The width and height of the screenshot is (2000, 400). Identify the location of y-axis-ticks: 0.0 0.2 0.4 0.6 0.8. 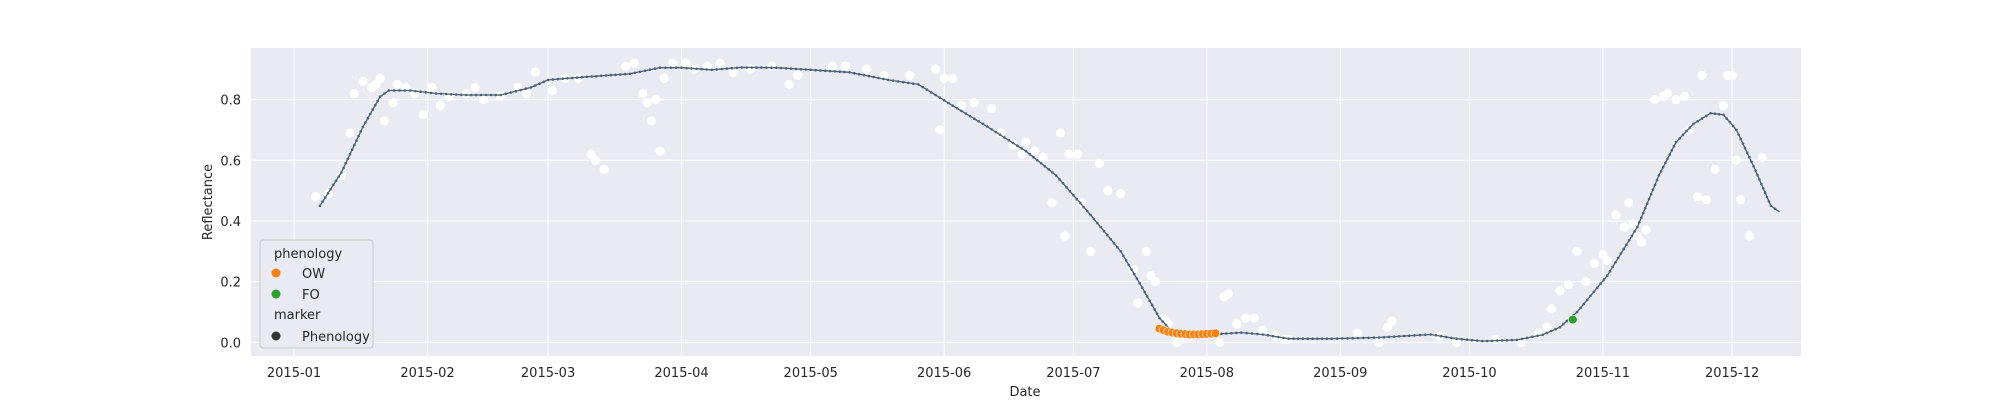
(230, 223).